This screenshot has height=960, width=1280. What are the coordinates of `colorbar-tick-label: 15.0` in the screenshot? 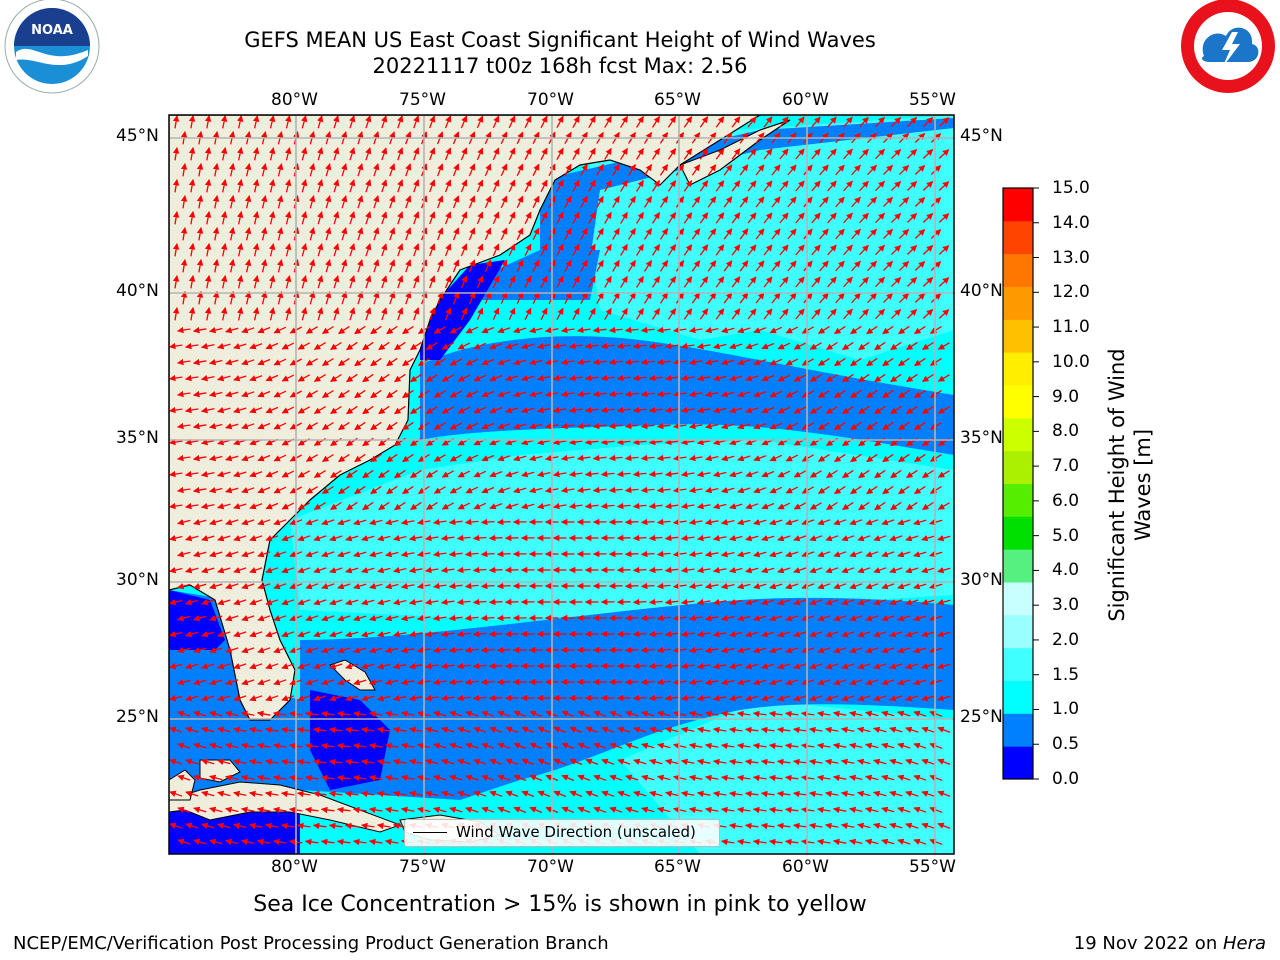 It's located at (1071, 188).